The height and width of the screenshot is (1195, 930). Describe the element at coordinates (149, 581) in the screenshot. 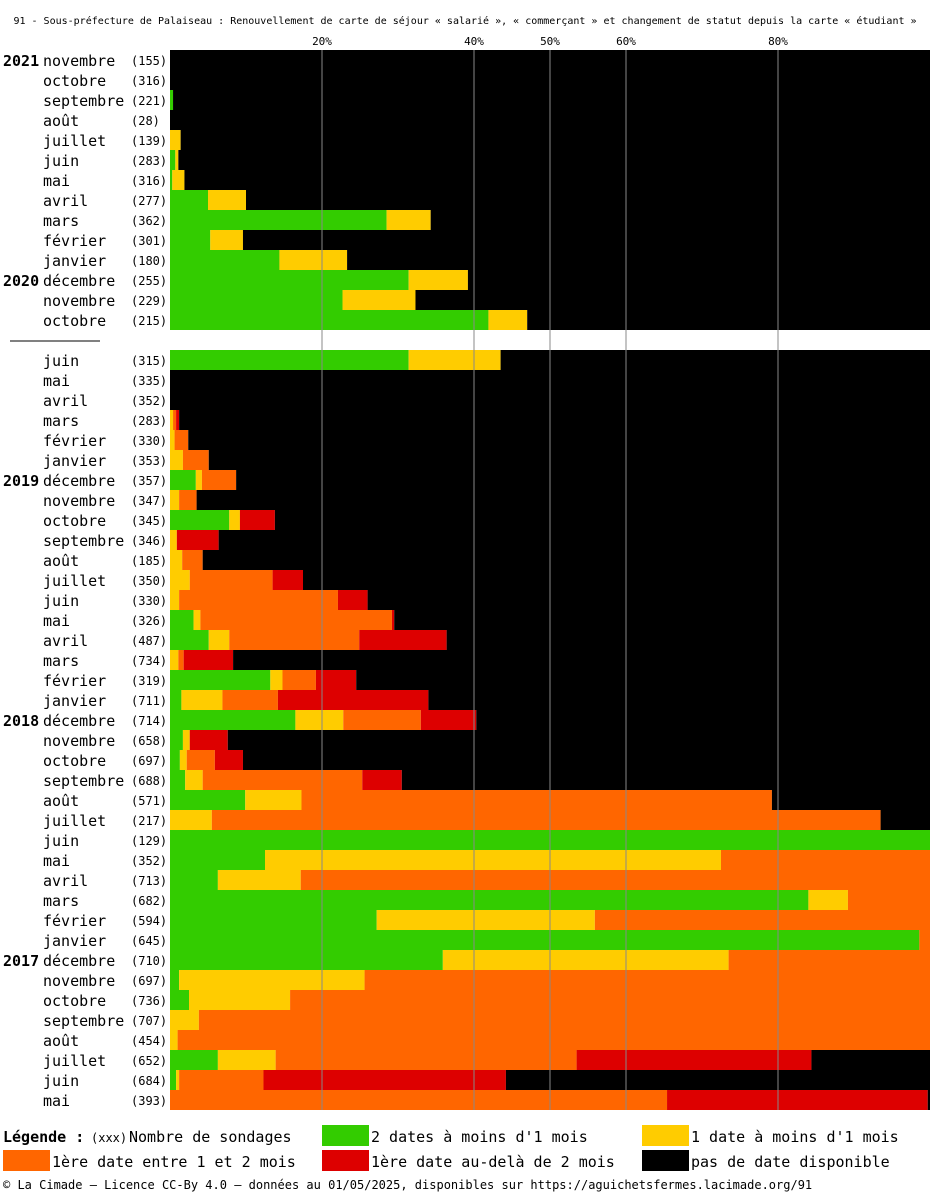

I see `count-label: (350)` at that location.